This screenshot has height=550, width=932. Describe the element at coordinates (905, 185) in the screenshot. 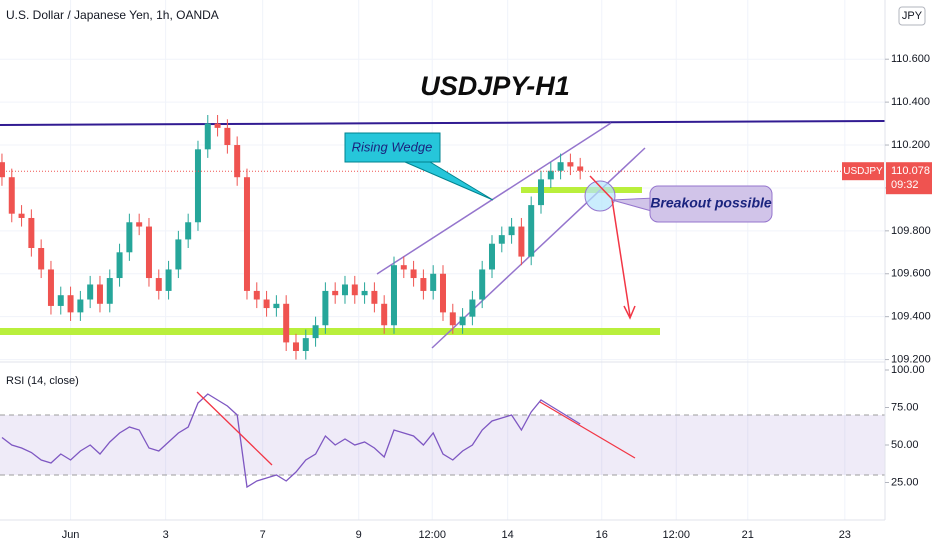

I see `countdown-label: 09:32` at that location.